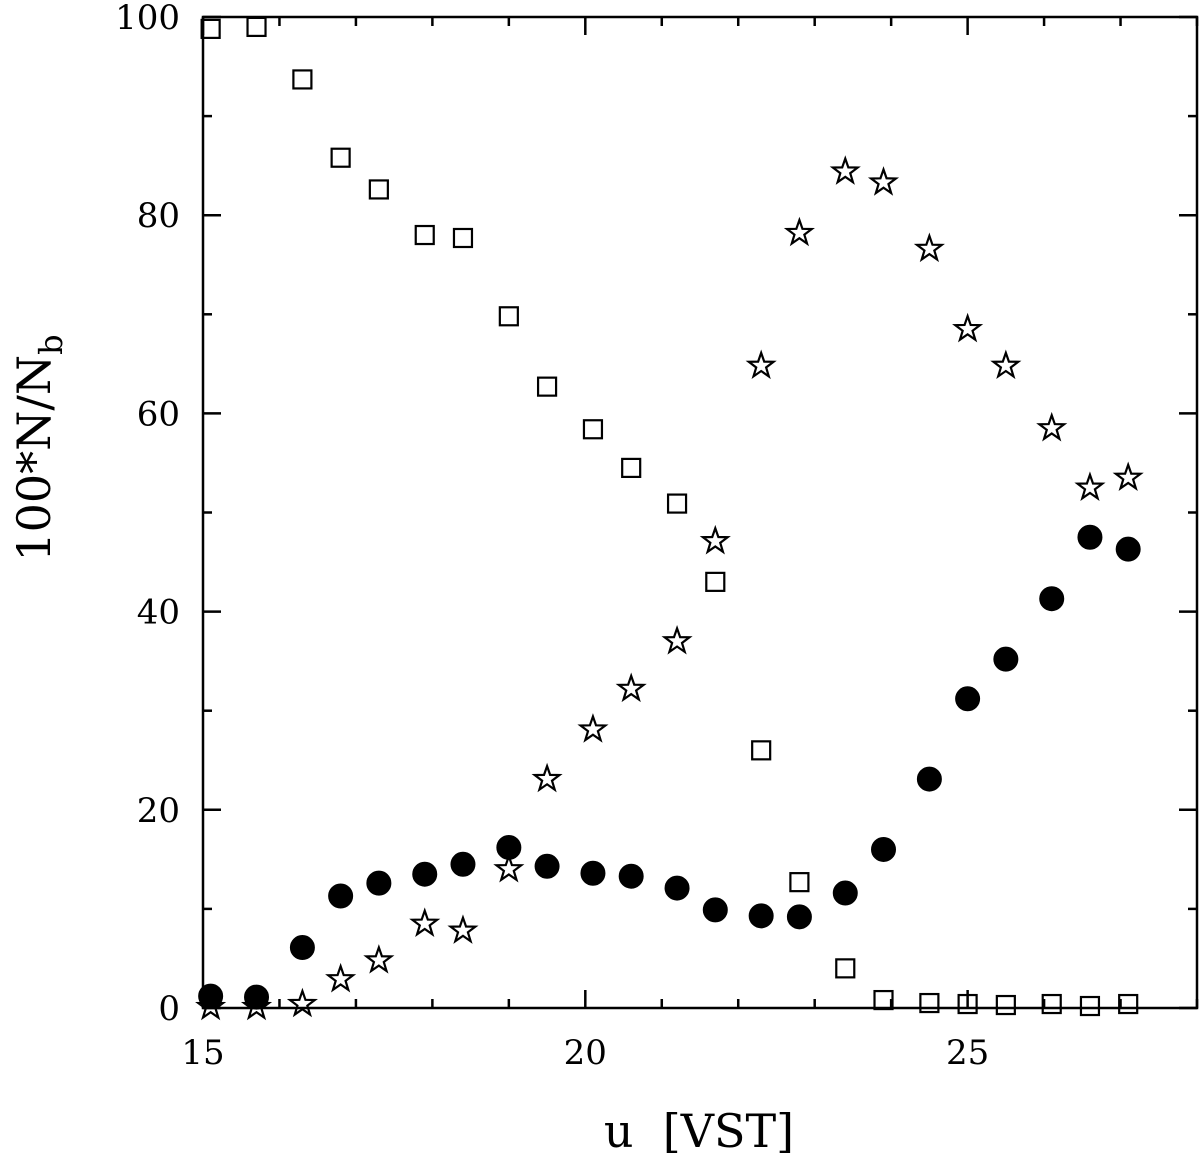  Describe the element at coordinates (158, 414) in the screenshot. I see `y-tick-label: 60` at that location.